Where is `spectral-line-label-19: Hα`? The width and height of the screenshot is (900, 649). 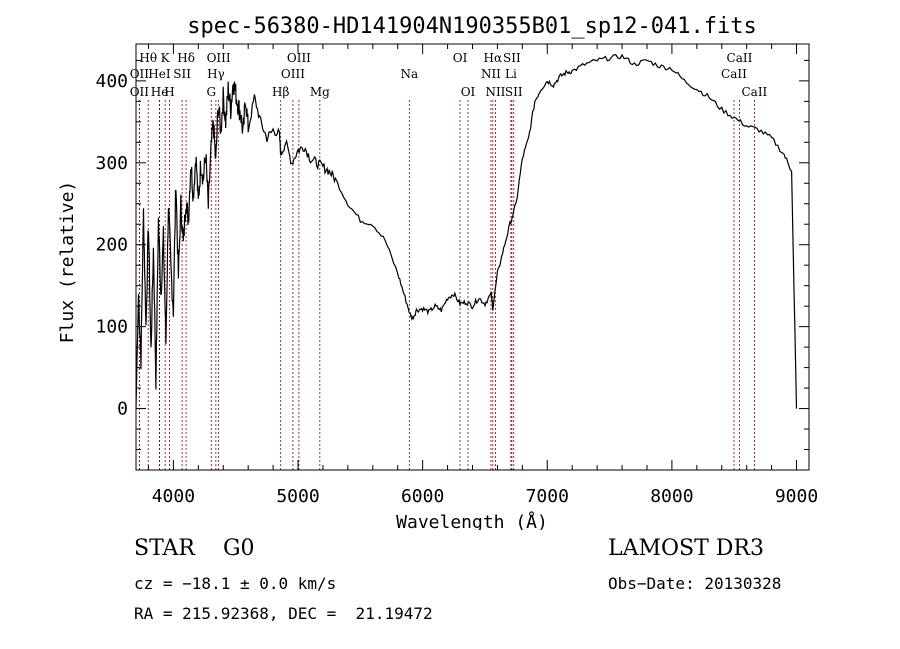
spectral-line-label-19: Hα is located at coordinates (493, 58).